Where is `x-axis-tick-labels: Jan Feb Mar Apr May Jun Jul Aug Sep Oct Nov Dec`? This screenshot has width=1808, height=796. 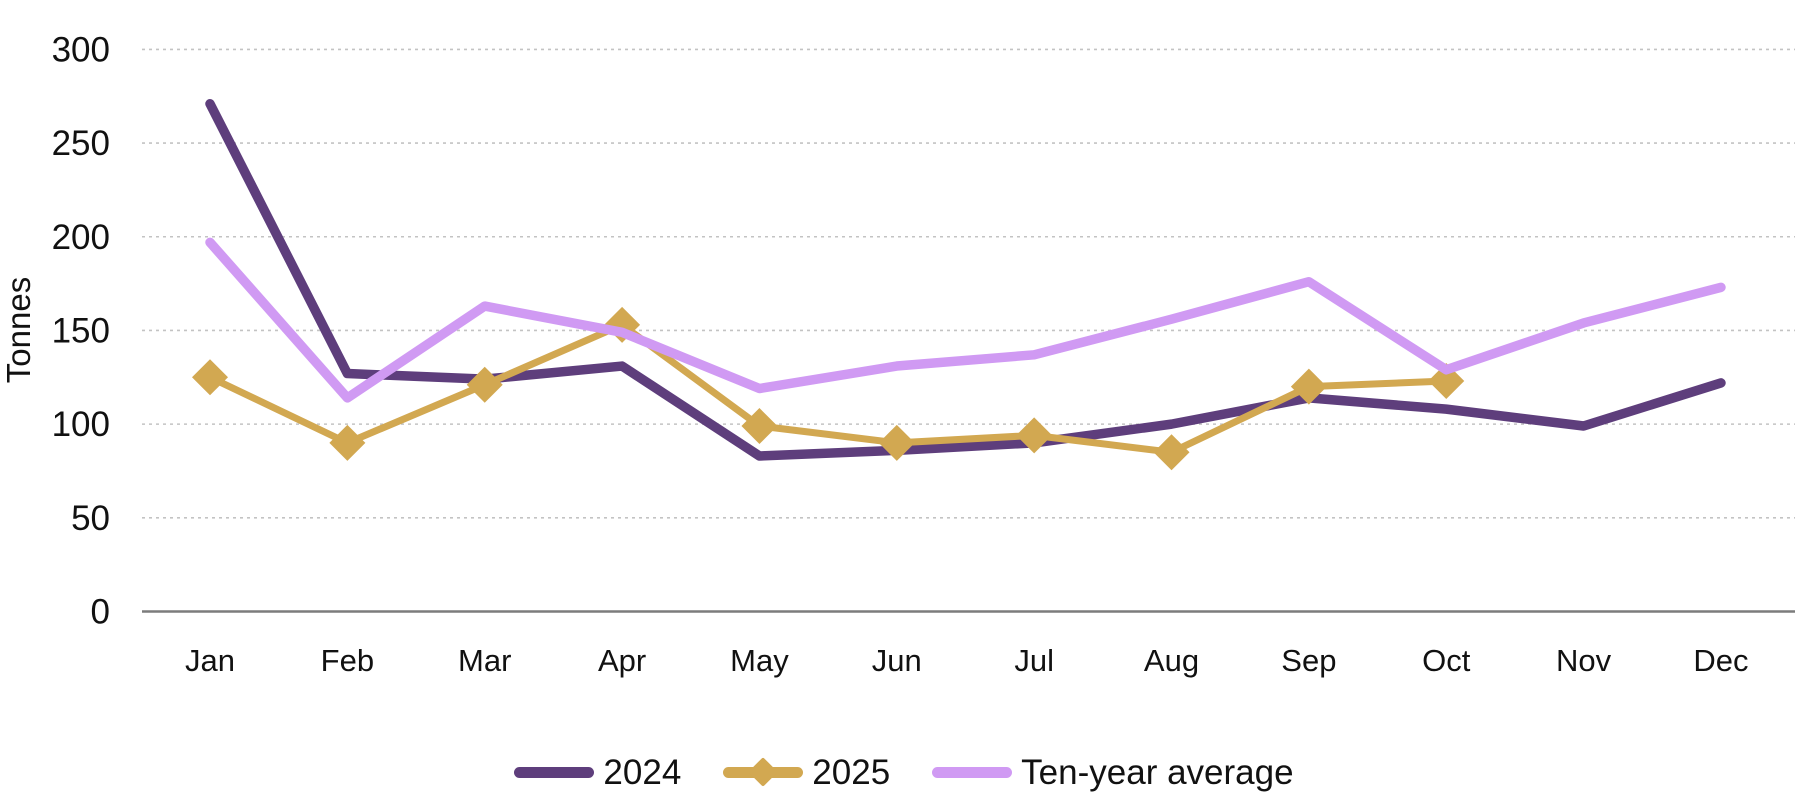
x-axis-tick-labels: Jan Feb Mar Apr May Jun Jul Aug Sep Oct Nov Dec is located at coordinates (967, 660).